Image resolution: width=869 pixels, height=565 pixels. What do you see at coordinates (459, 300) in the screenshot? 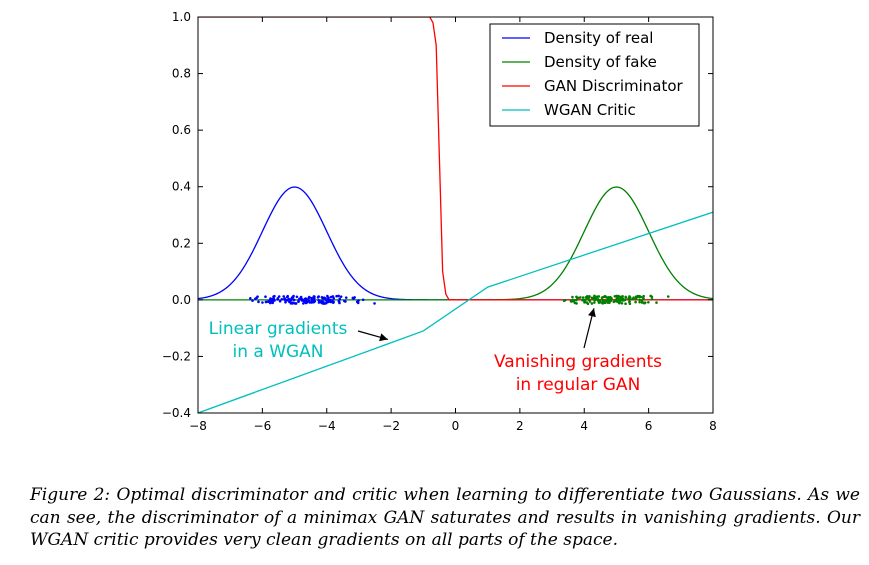
I see `sample-points` at bounding box center [459, 300].